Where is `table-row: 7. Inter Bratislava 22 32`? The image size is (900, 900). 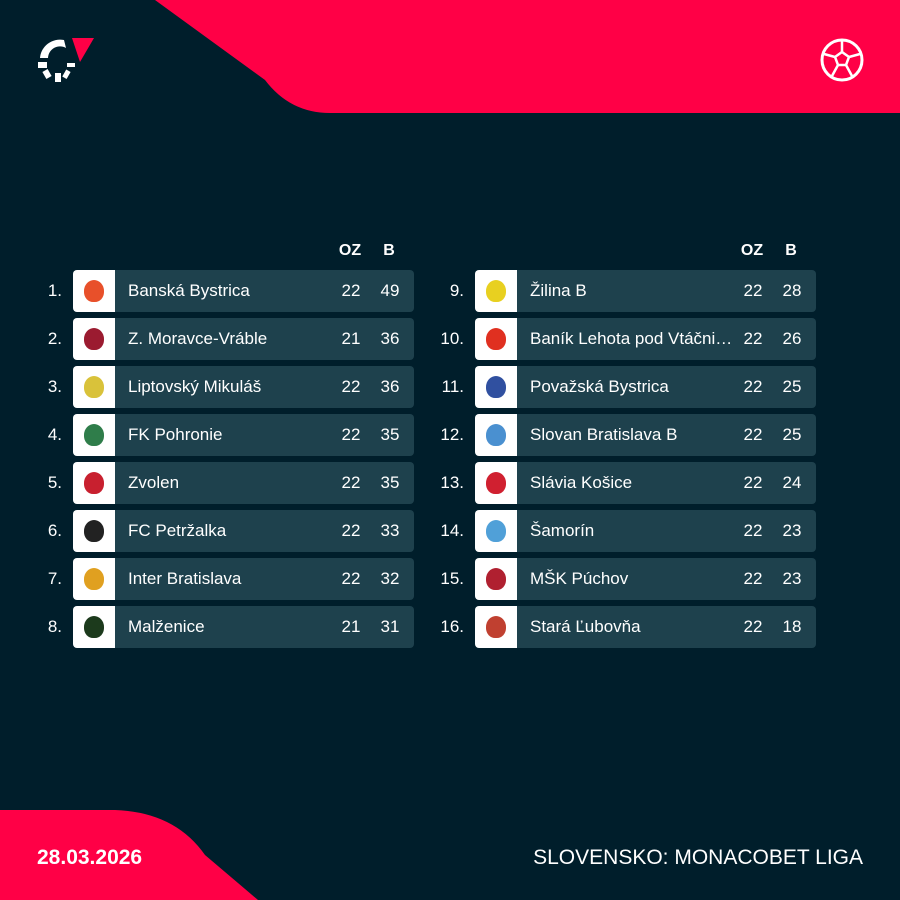 table-row: 7. Inter Bratislava 22 32 is located at coordinates (232, 579).